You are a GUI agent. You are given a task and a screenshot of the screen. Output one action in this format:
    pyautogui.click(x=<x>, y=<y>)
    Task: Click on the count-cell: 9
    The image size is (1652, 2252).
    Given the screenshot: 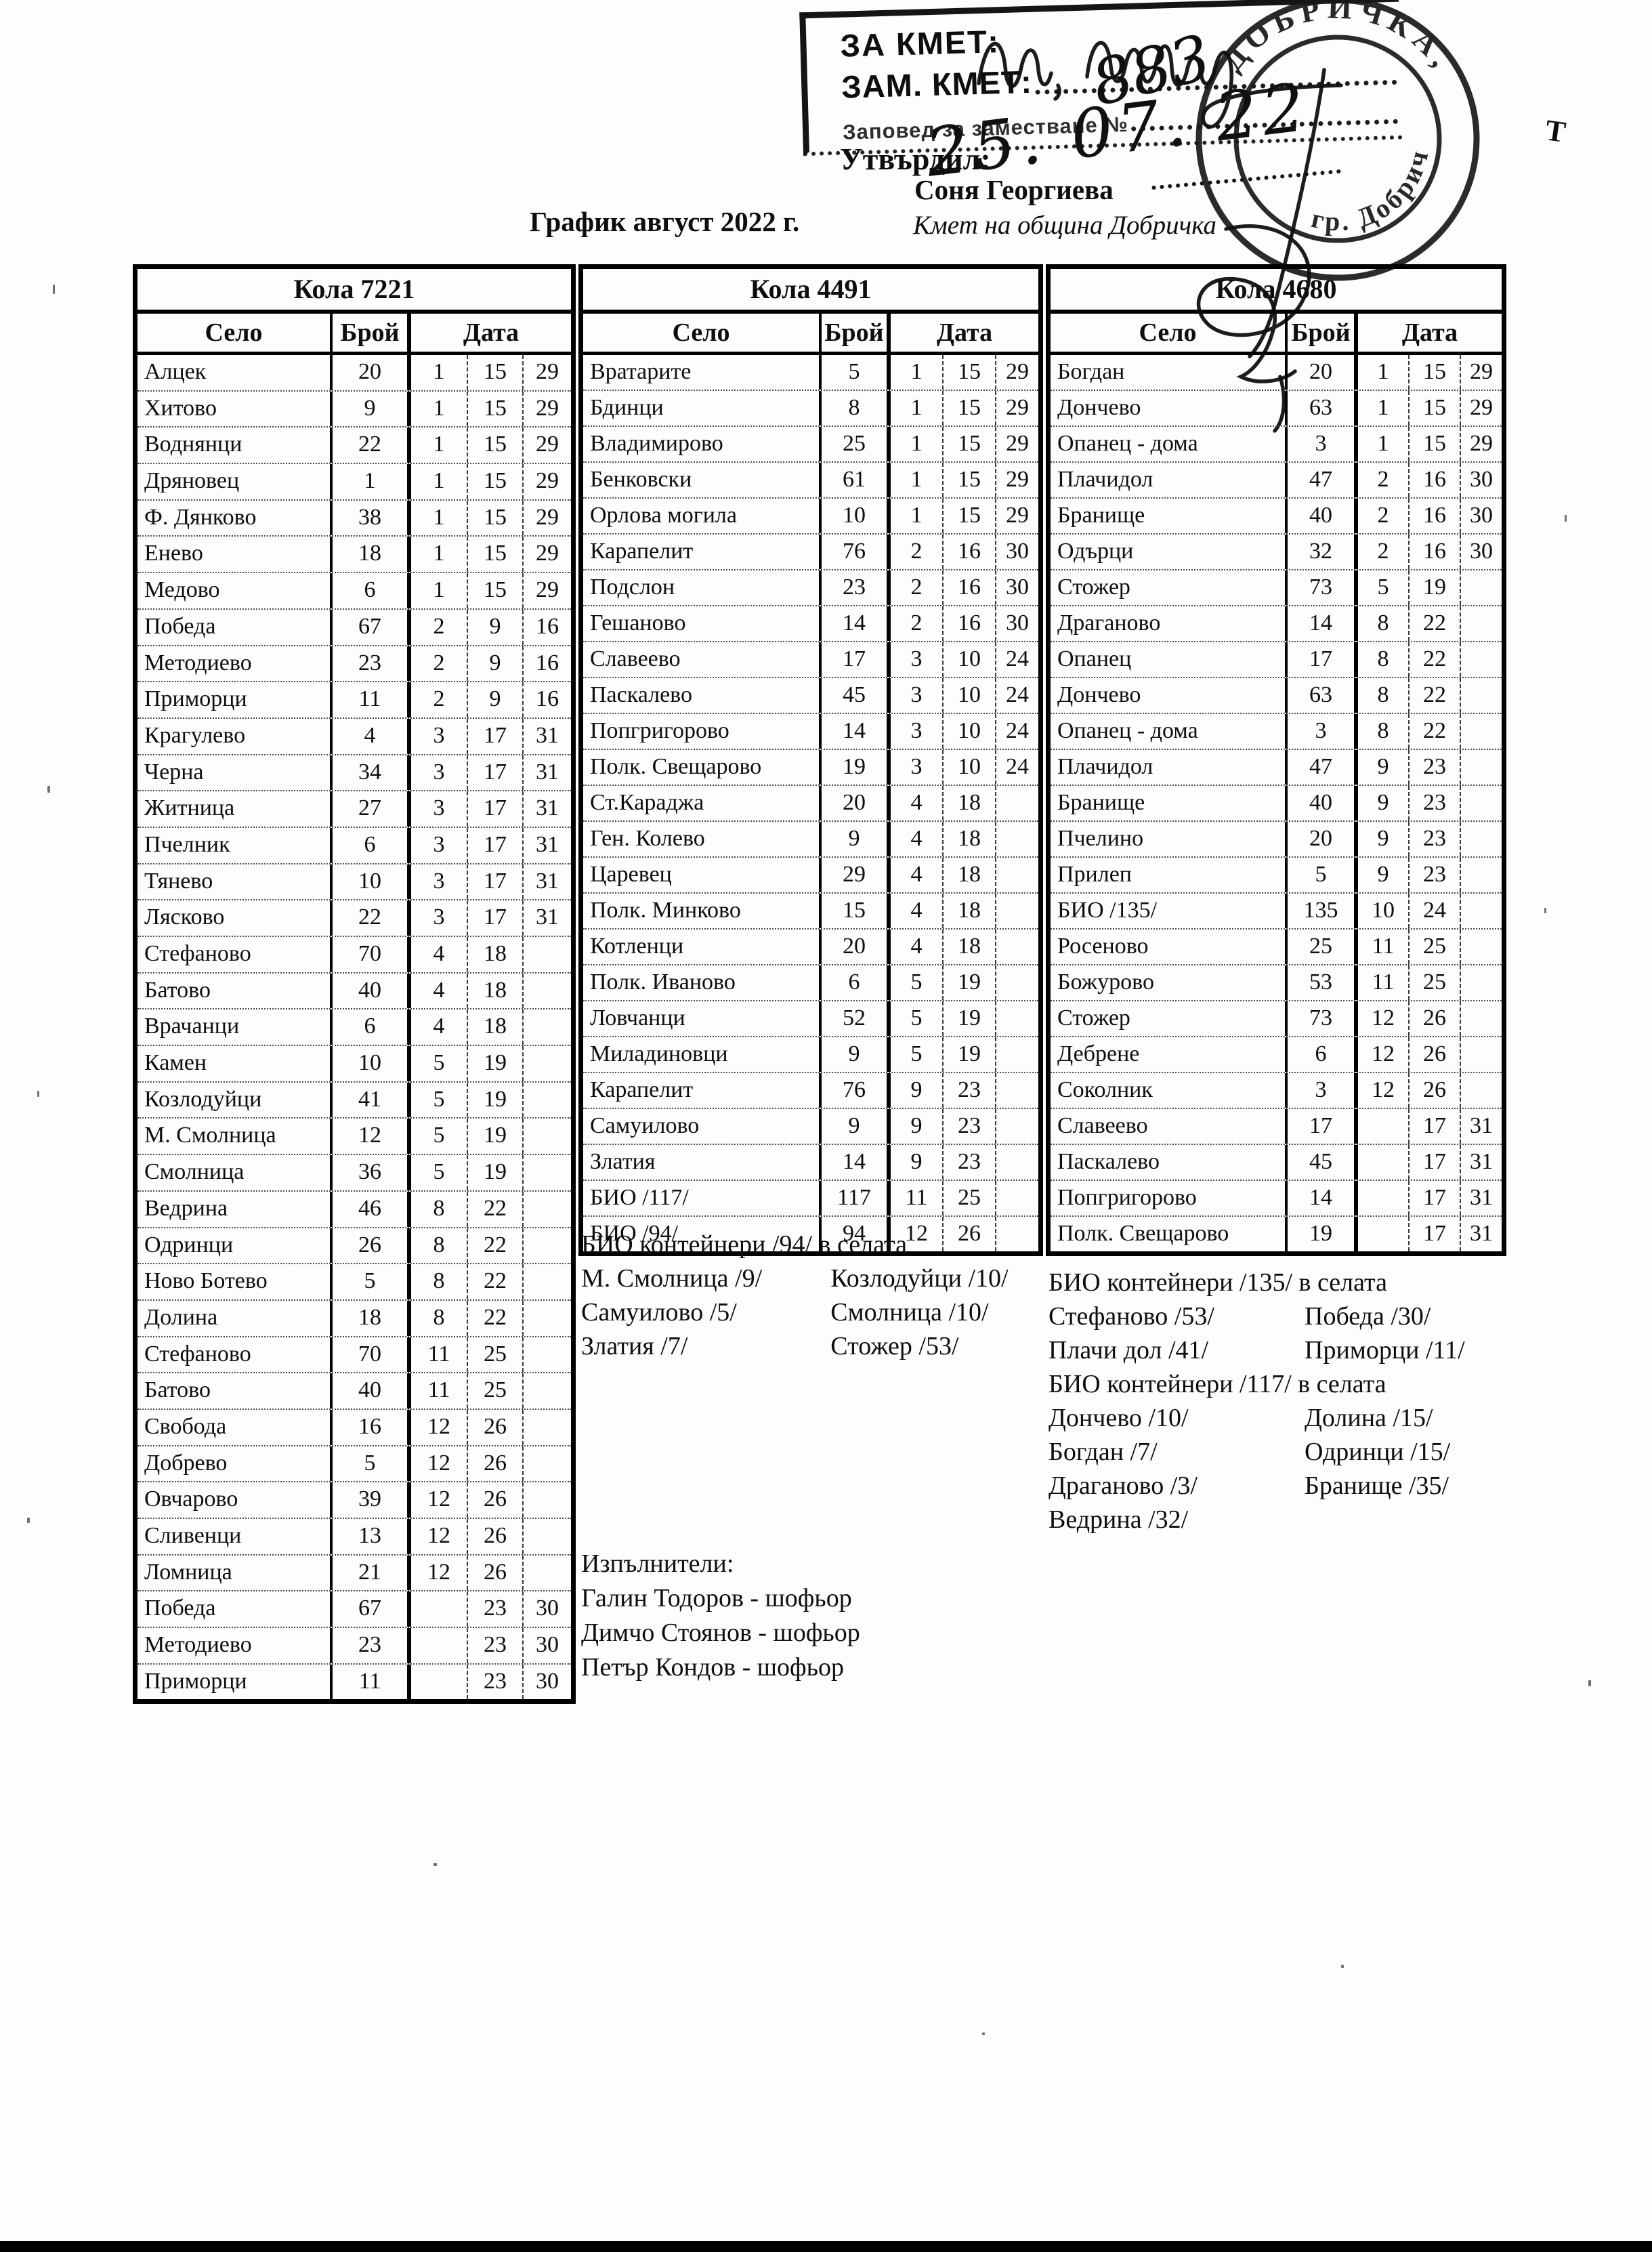 What is the action you would take?
    pyautogui.click(x=372, y=409)
    